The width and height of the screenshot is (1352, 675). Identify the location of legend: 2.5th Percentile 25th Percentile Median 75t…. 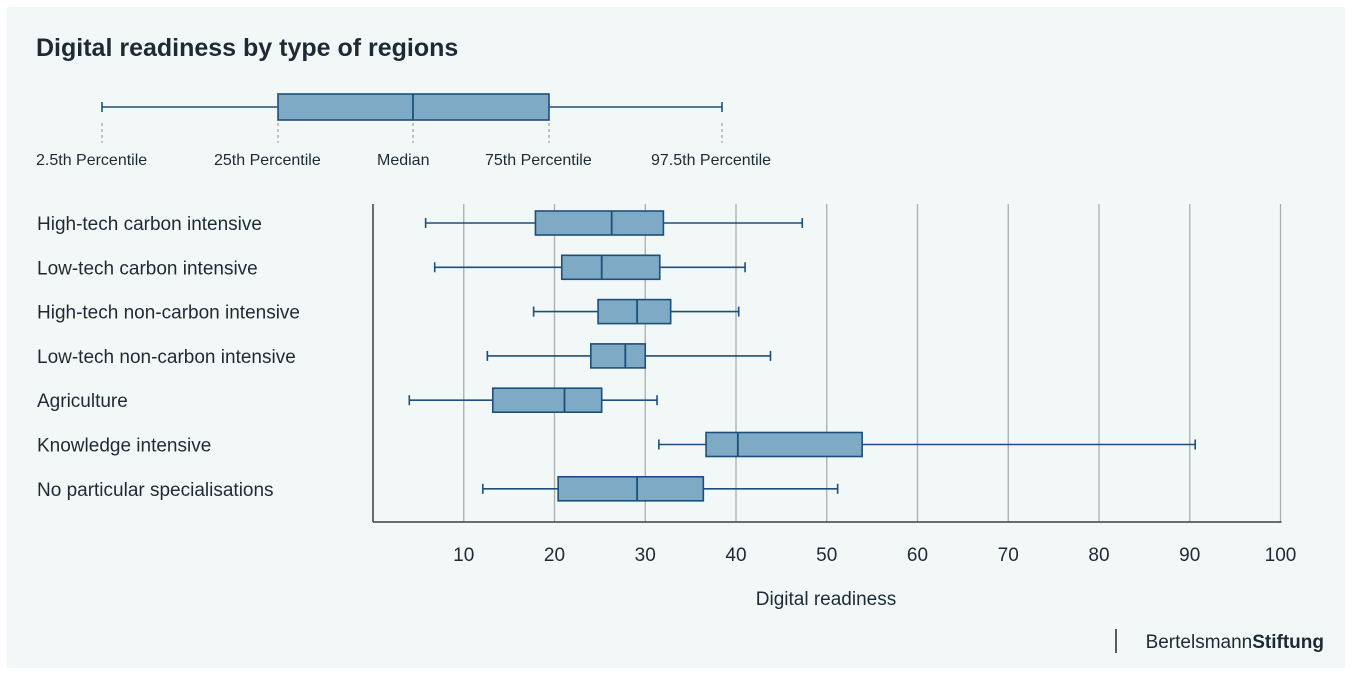
(403, 131).